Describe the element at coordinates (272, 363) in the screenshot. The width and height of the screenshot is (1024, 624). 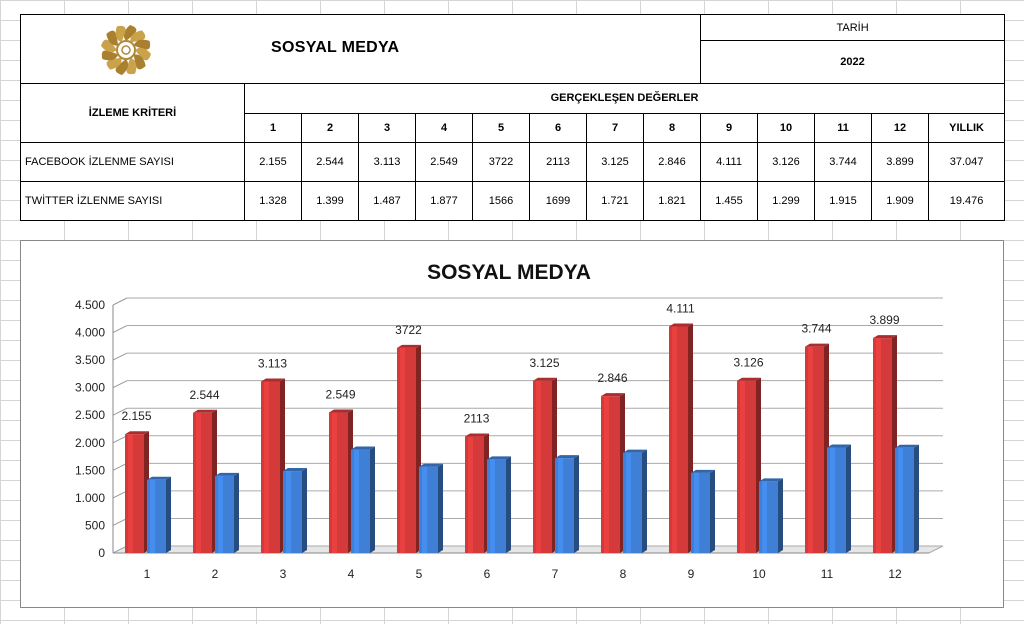
I see `data-label: 3.113` at that location.